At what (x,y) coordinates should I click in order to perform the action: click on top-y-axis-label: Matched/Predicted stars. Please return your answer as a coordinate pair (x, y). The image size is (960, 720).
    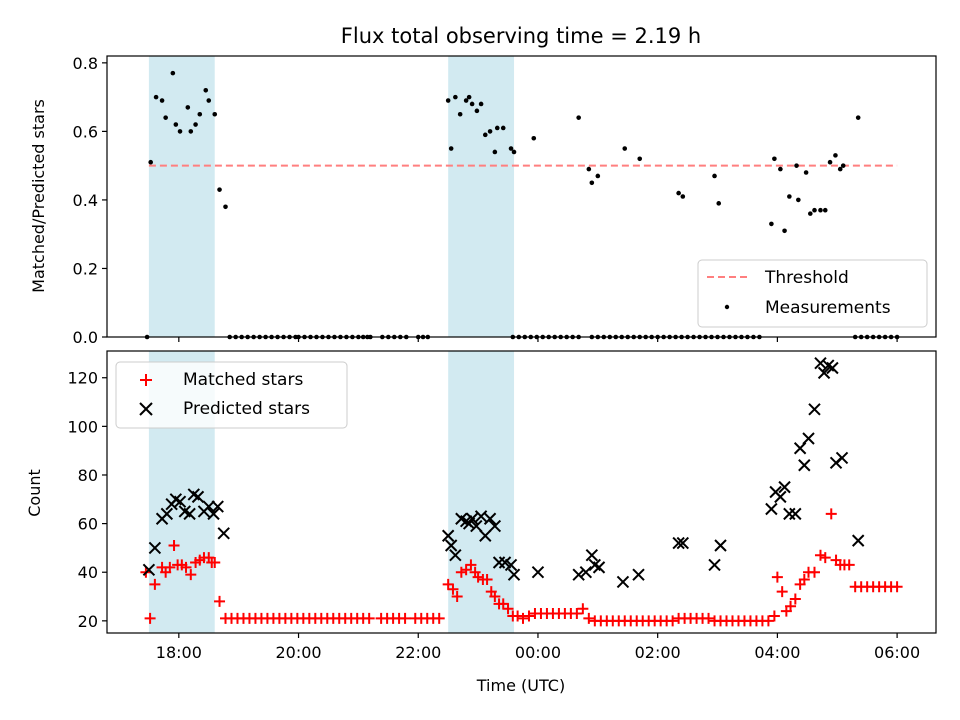
    Looking at the image, I should click on (38, 196).